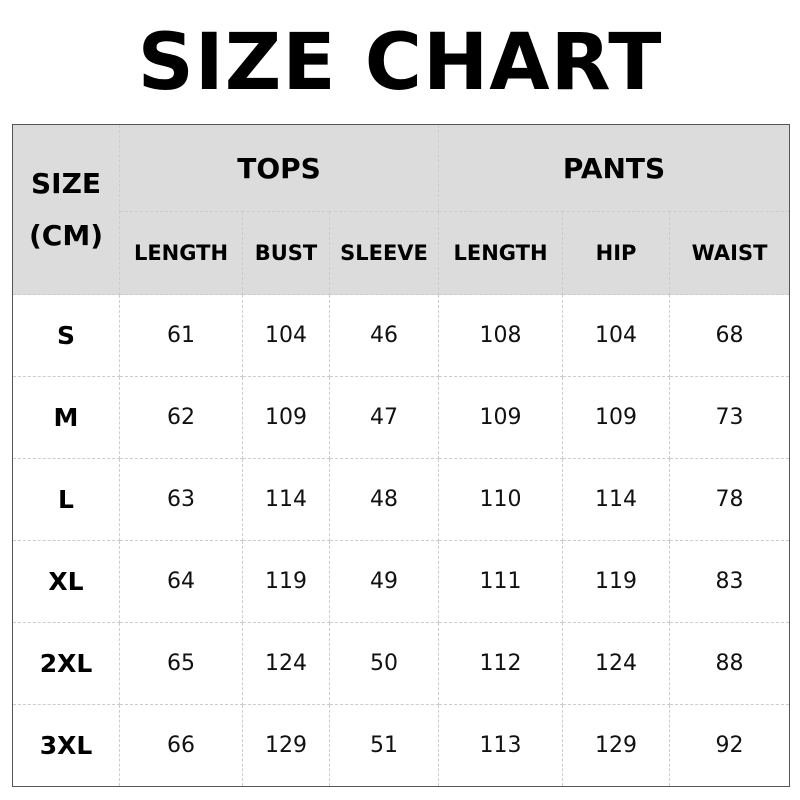  I want to click on size-header-line1: SIZE, so click(65, 183).